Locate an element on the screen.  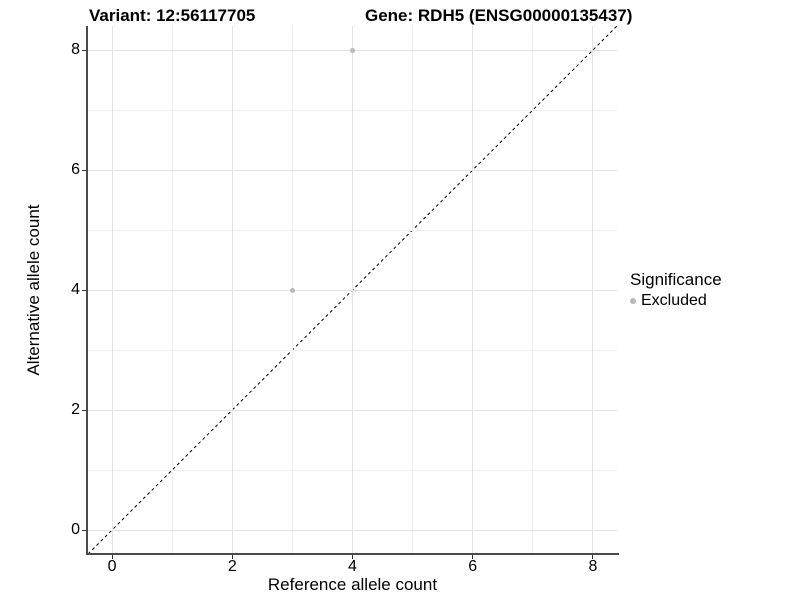
x-axis-line is located at coordinates (352, 554).